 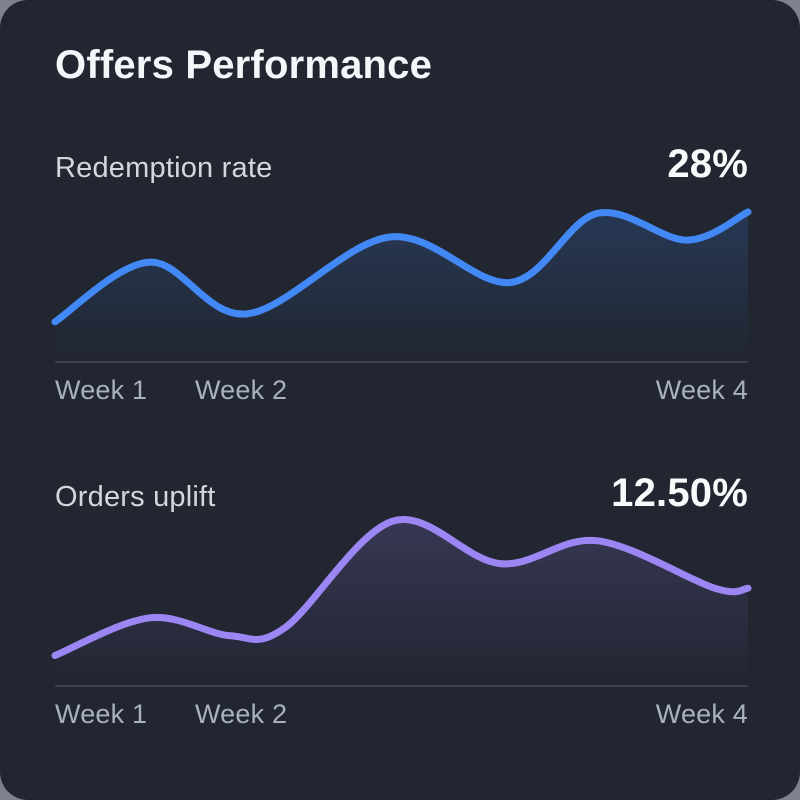 What do you see at coordinates (244, 65) in the screenshot?
I see `card-title: Offers Performance` at bounding box center [244, 65].